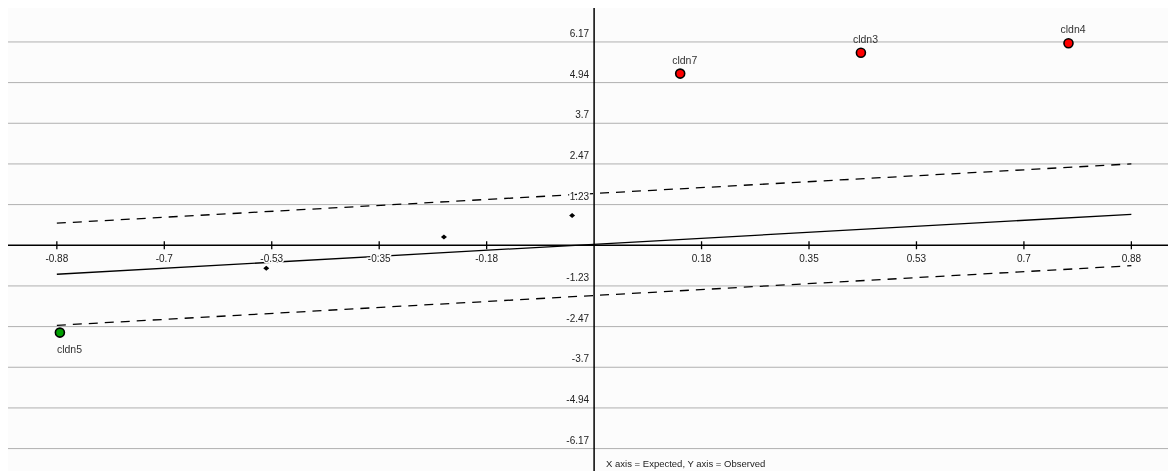 The height and width of the screenshot is (471, 1168). I want to click on annotation: X axis = Expected, Y axis = Observed, so click(686, 463).